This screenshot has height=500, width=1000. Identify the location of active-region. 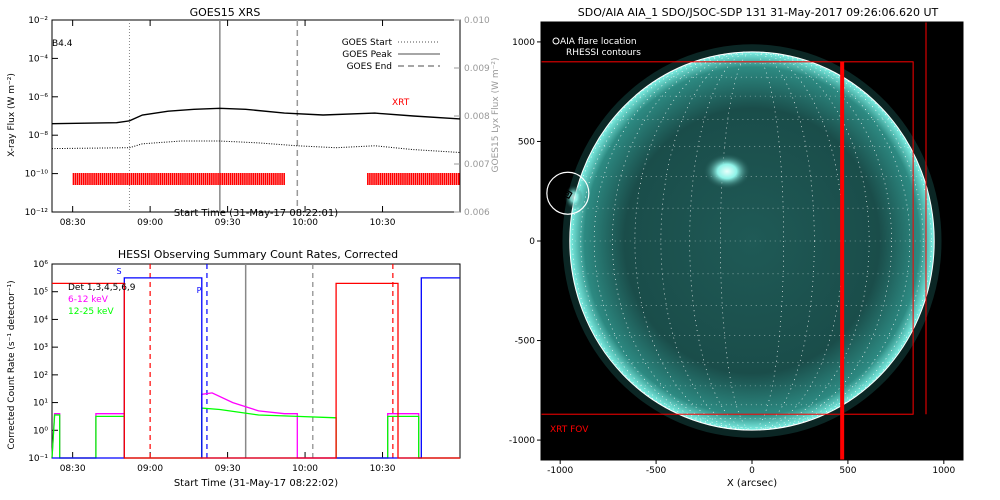
(727, 171).